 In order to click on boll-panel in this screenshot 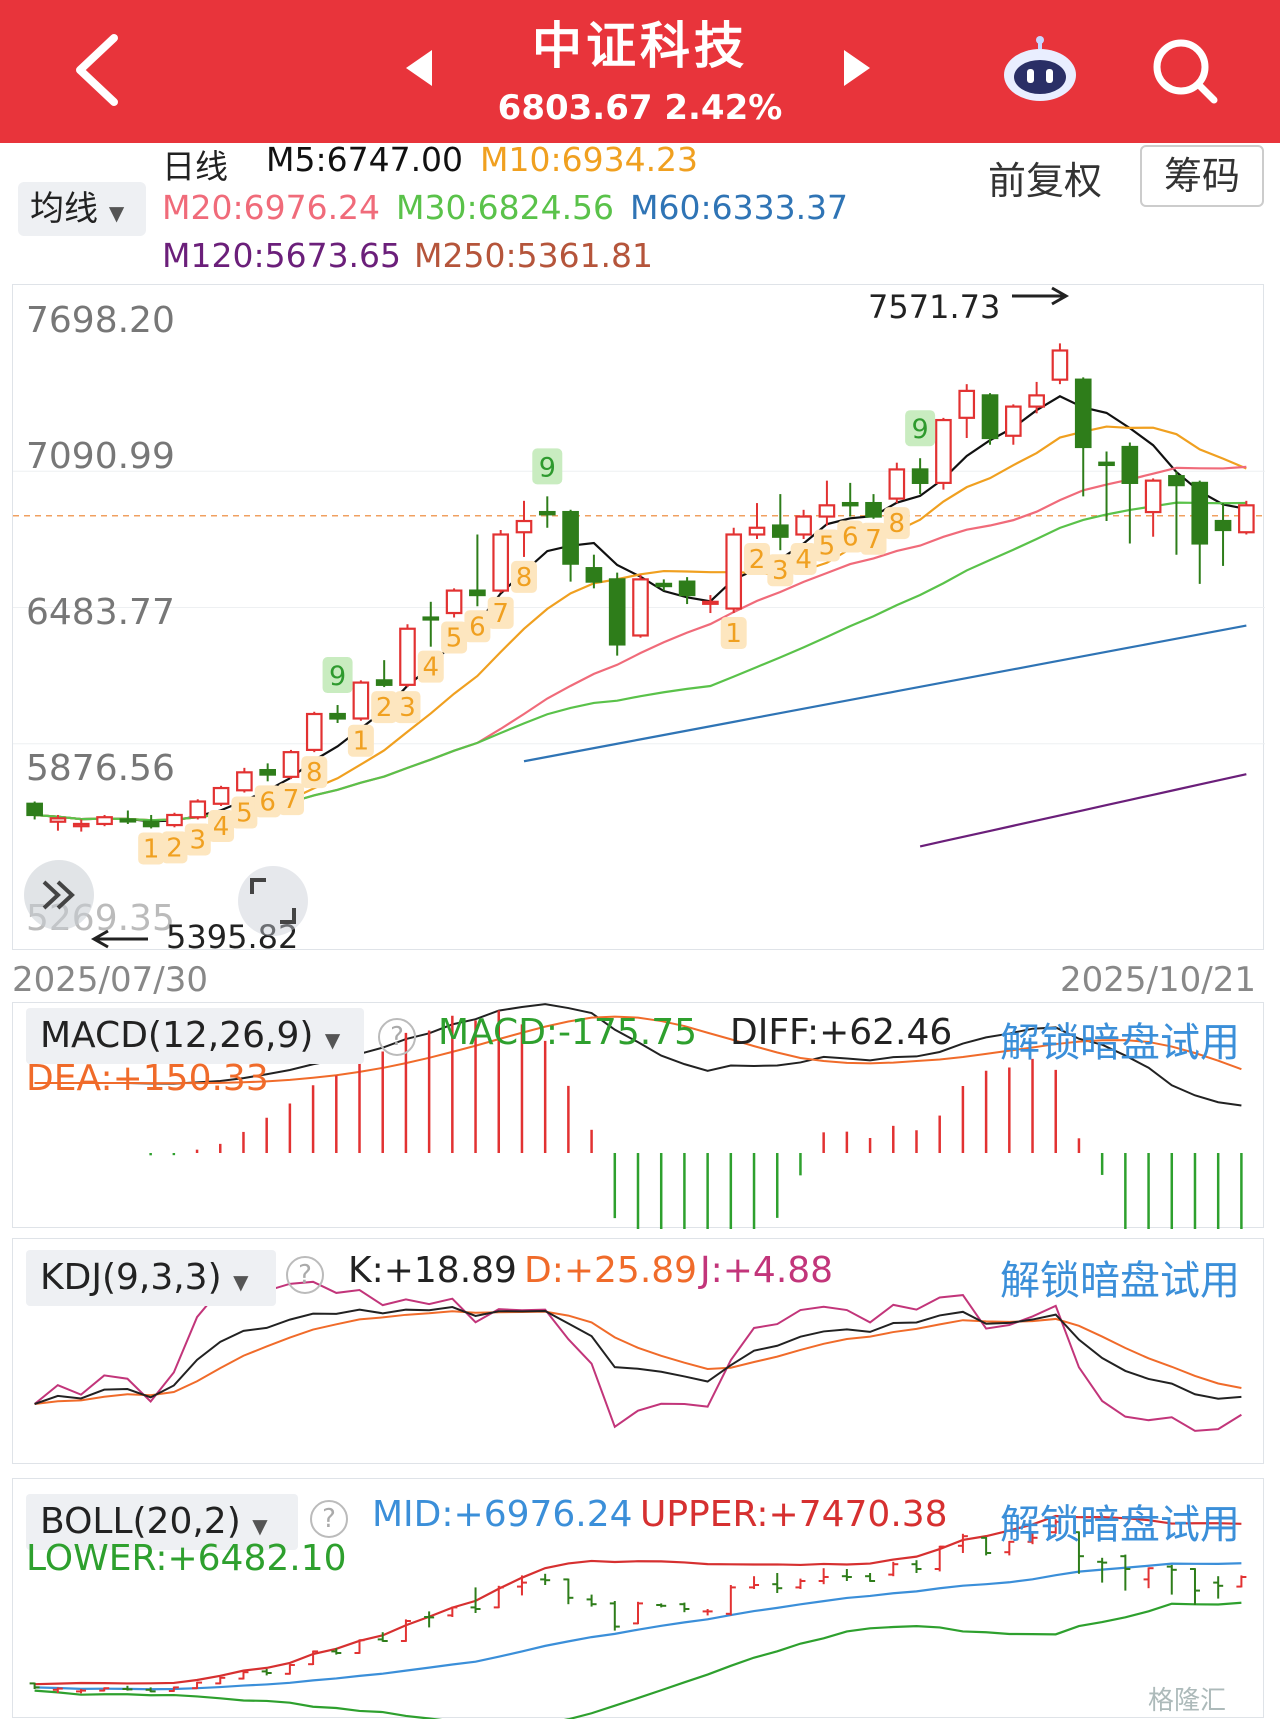, I will do `click(638, 1602)`.